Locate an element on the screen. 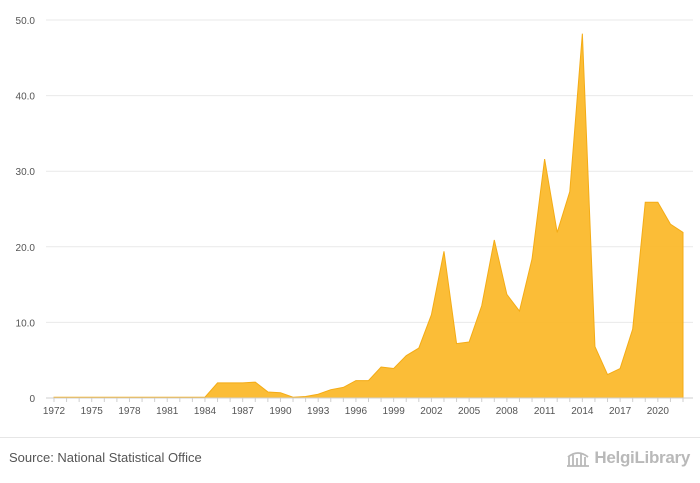 The image size is (700, 483). x-tick-label: 2002 is located at coordinates (431, 411).